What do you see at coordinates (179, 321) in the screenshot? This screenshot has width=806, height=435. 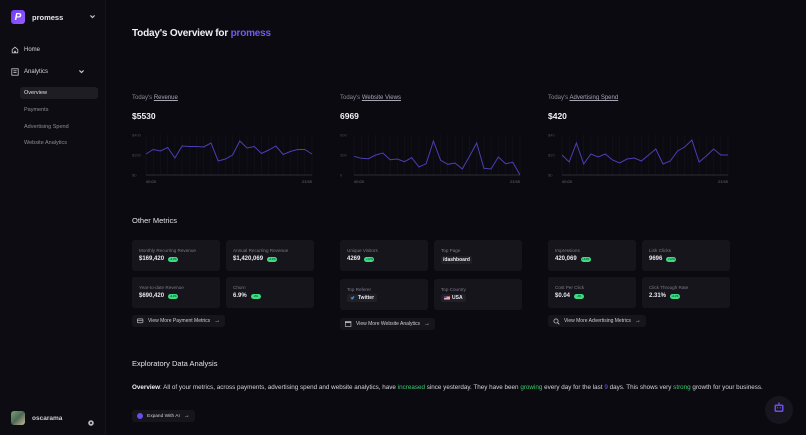 I see `view-more-payment-metrics-button: View More Payment Metrics →` at bounding box center [179, 321].